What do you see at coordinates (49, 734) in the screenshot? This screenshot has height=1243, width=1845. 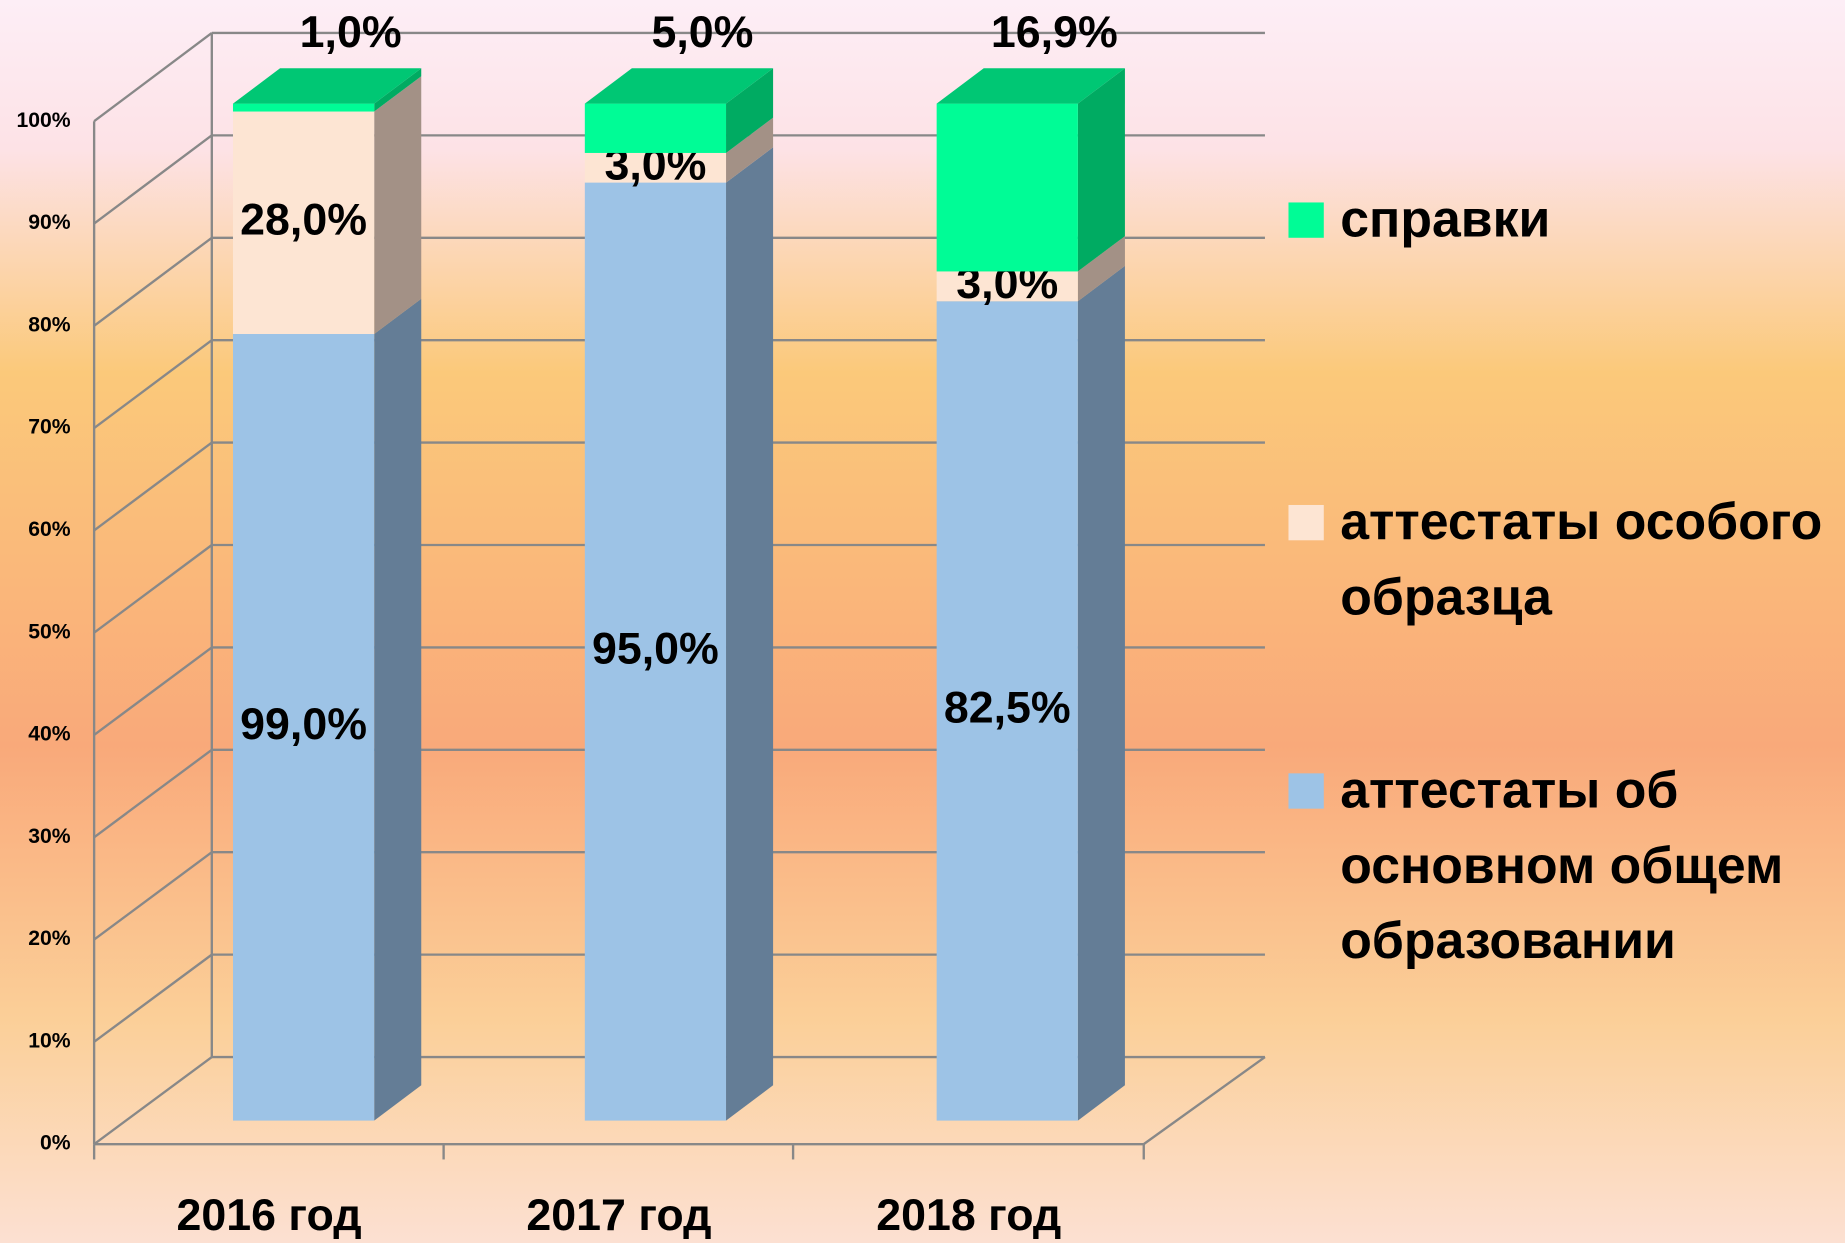 I see `y-tick-label: 40%` at bounding box center [49, 734].